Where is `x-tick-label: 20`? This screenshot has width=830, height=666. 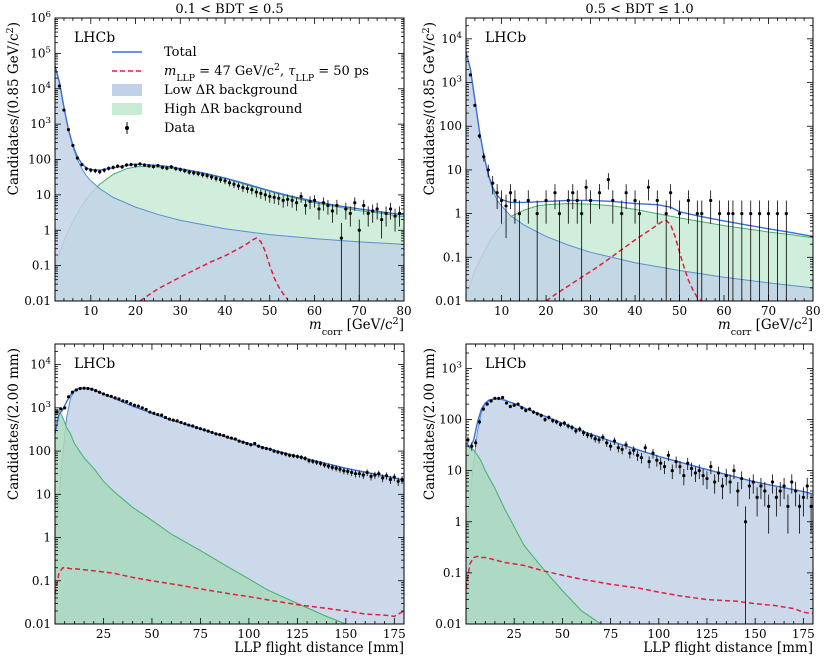
x-tick-label: 20 is located at coordinates (135, 311).